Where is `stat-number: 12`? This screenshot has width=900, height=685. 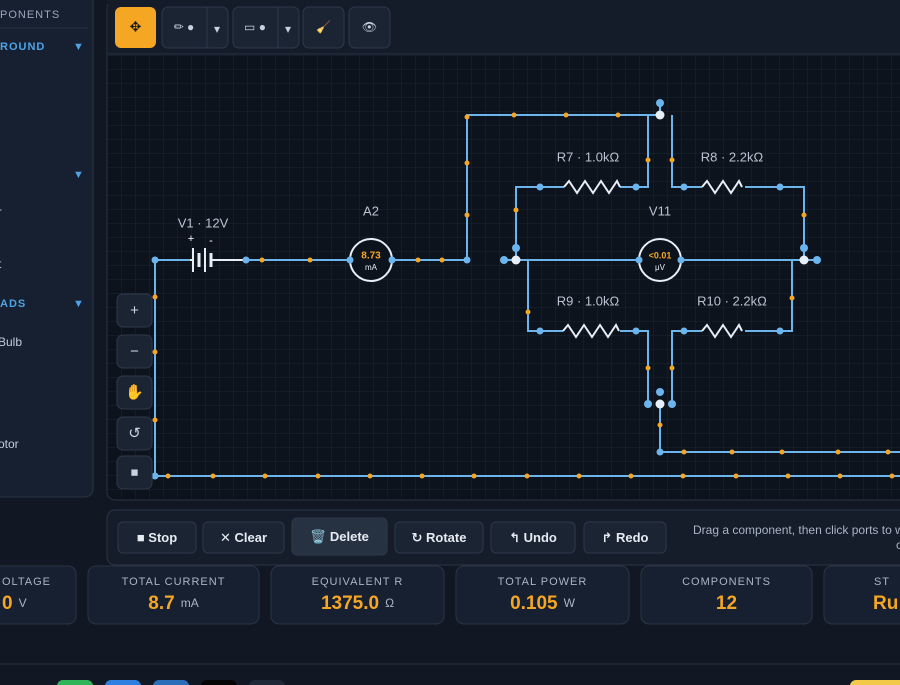 stat-number: 12 is located at coordinates (726, 603).